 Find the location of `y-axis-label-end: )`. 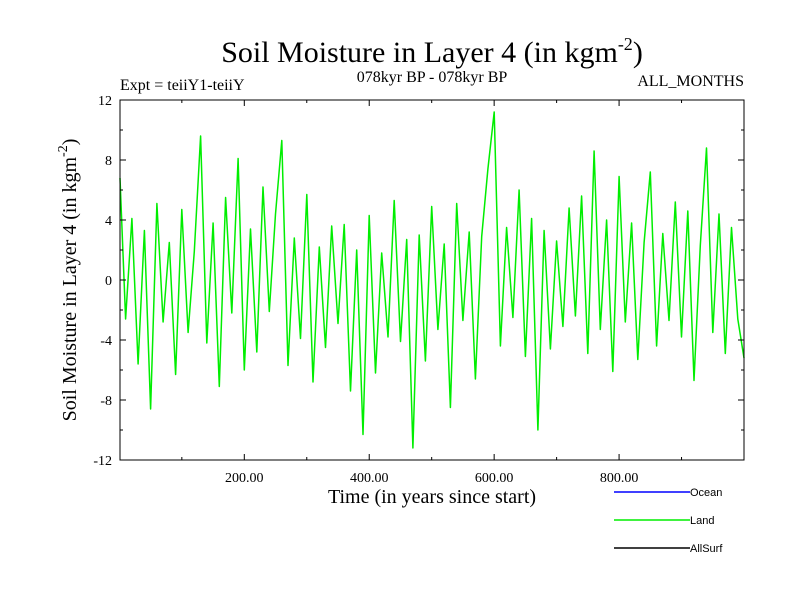

y-axis-label-end: ) is located at coordinates (70, 142).